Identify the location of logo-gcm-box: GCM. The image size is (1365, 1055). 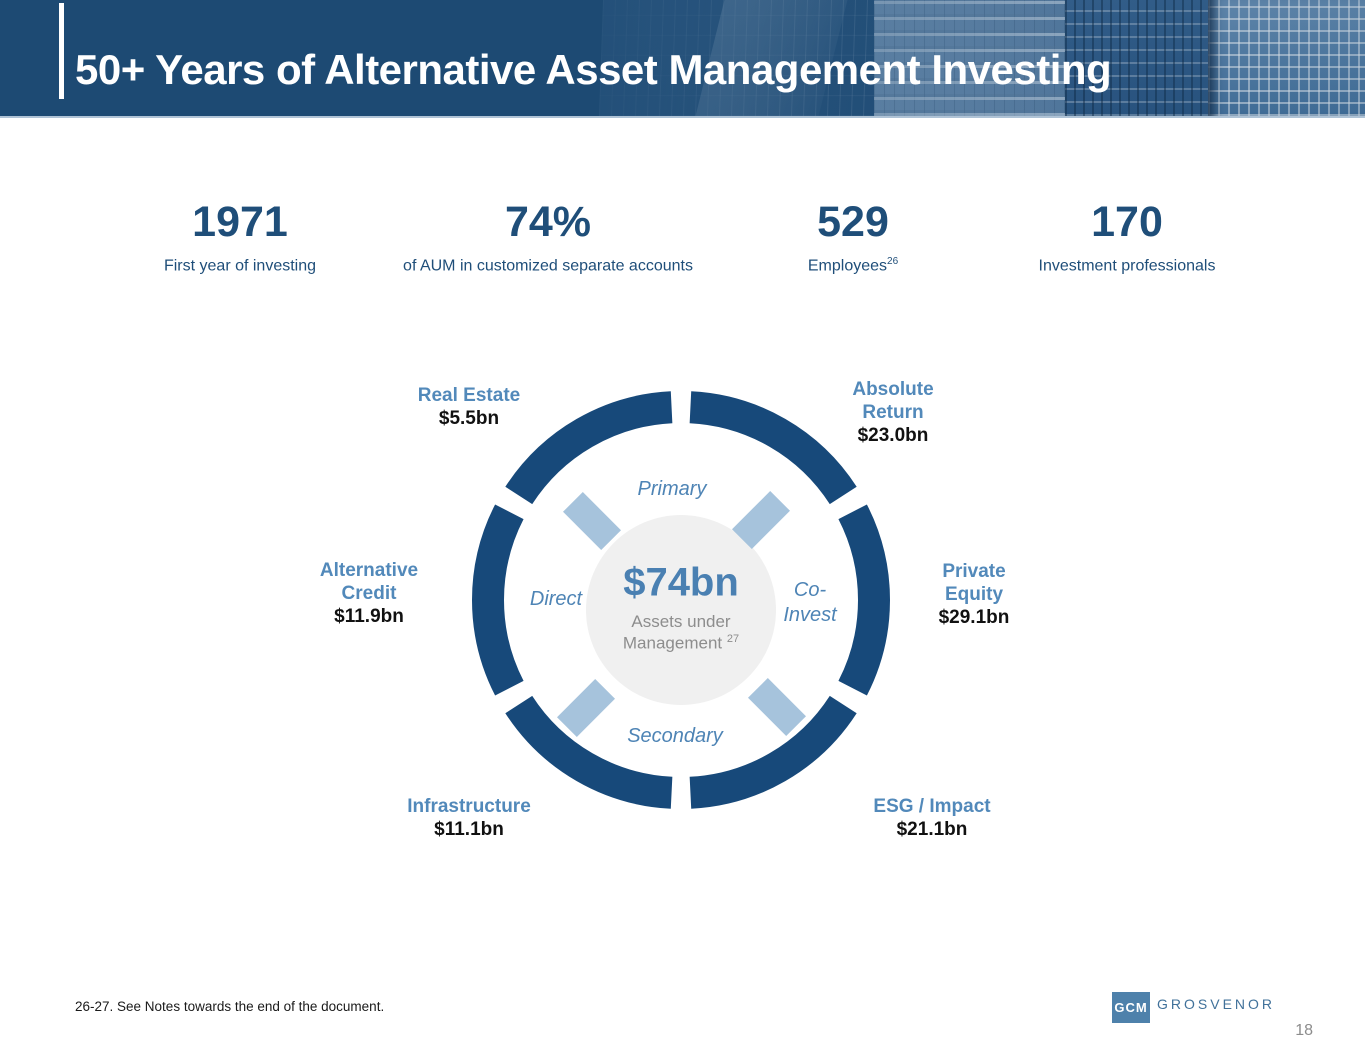
(1131, 1007).